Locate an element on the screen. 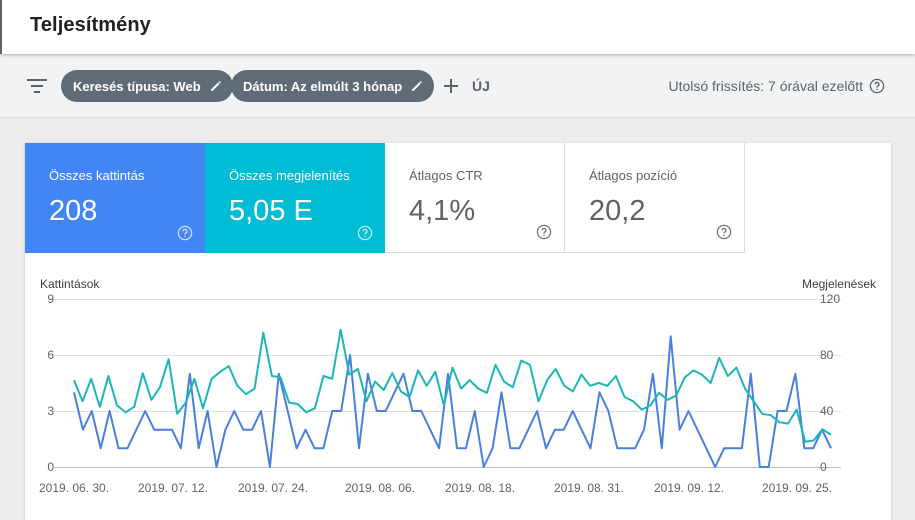 This screenshot has height=520, width=915. metric-label: Összes kattintás is located at coordinates (97, 175).